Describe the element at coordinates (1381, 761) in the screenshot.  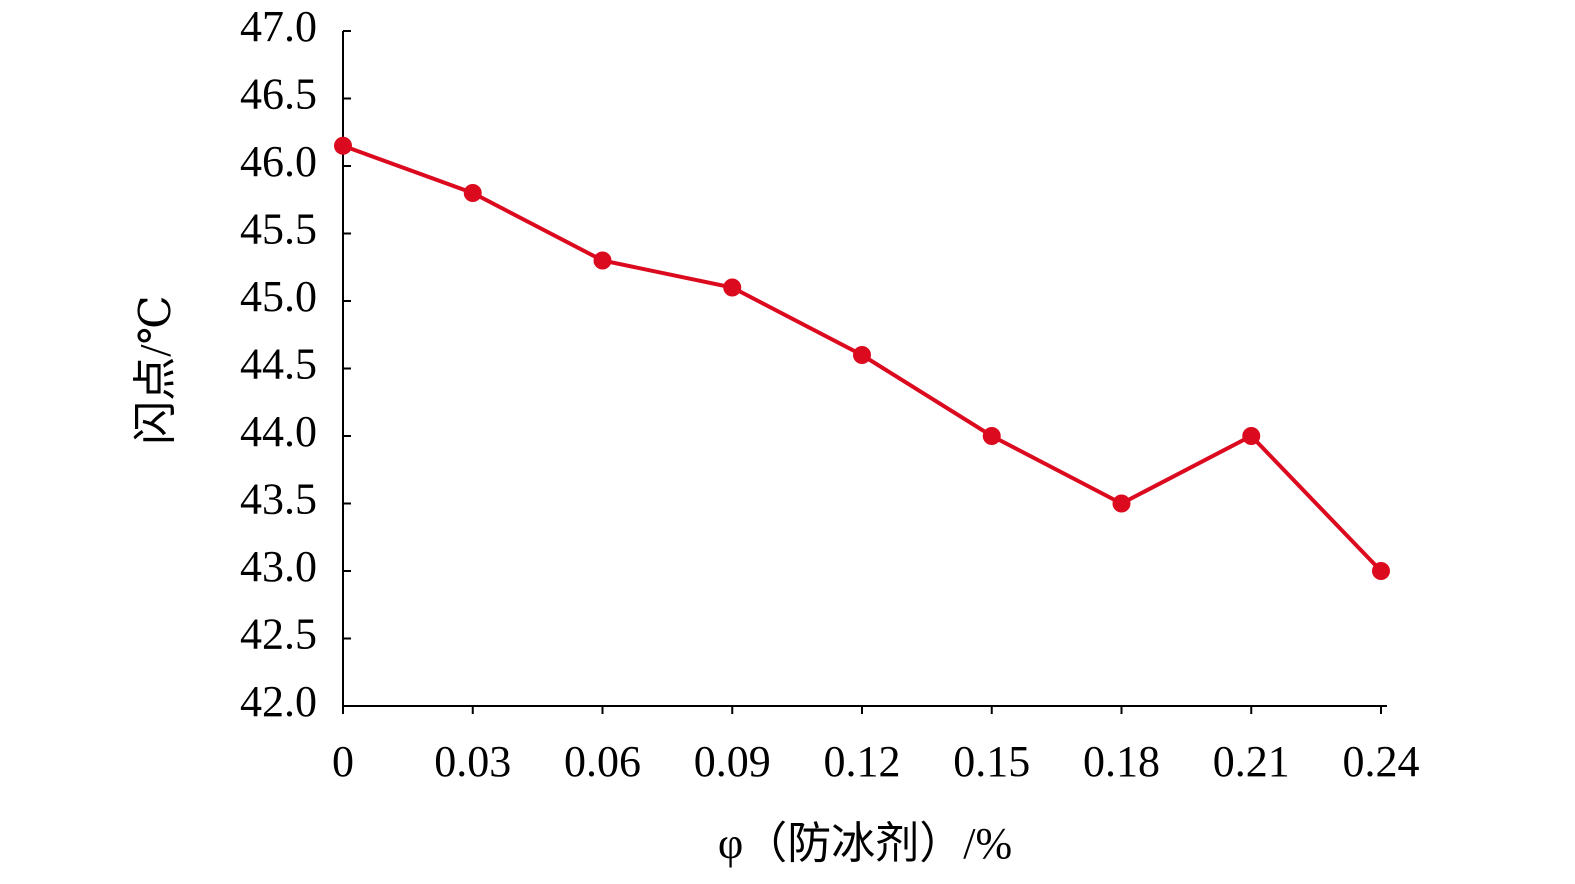
I see `x-tick-label: 0.24` at that location.